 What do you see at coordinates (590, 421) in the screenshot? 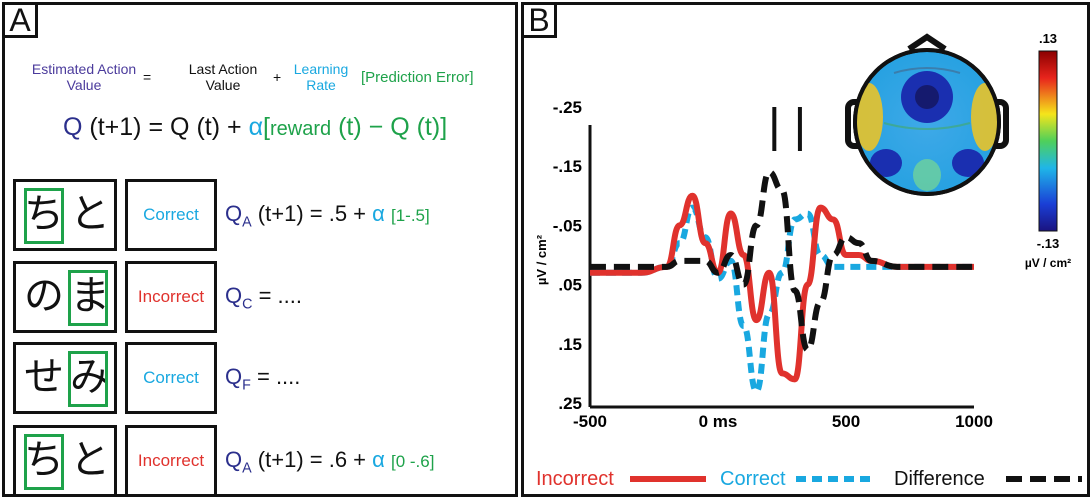
I see `x-tick-label: -500` at bounding box center [590, 421].